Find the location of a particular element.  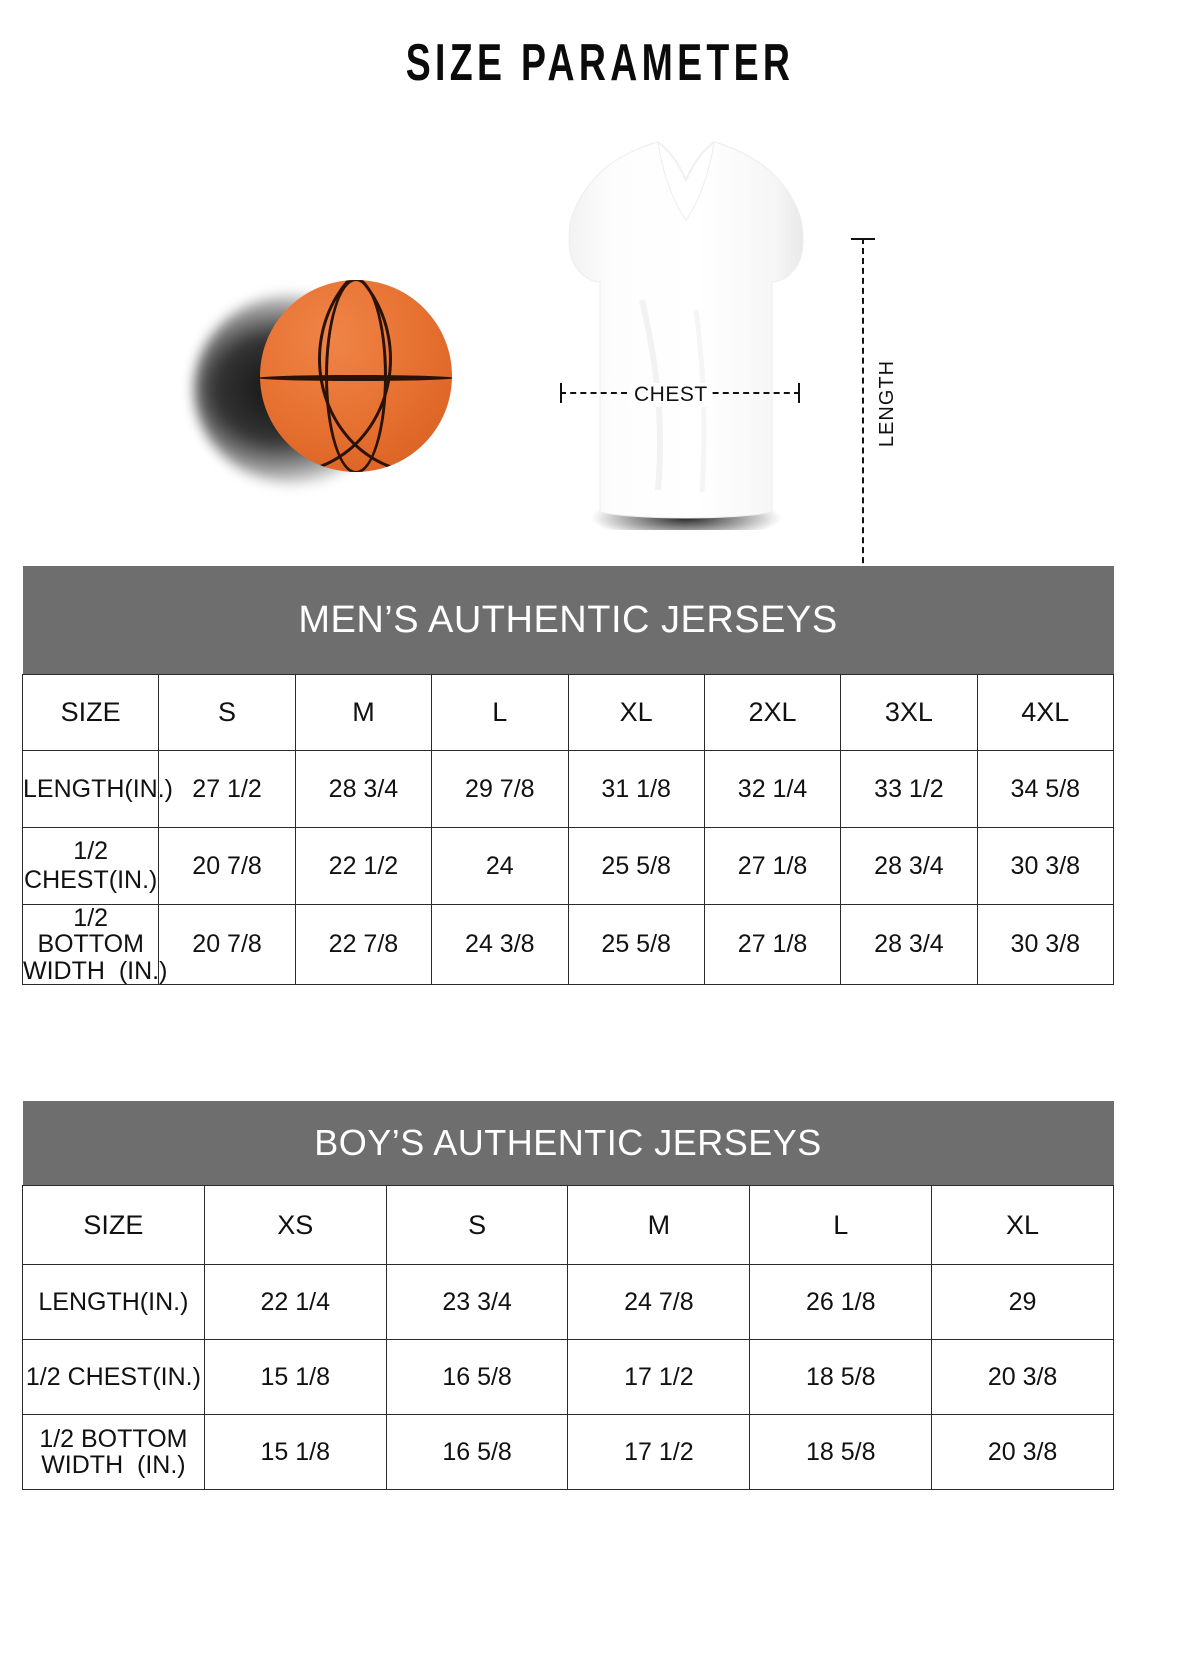

table-header-row: SIZE XS S M L XL is located at coordinates (568, 1225).